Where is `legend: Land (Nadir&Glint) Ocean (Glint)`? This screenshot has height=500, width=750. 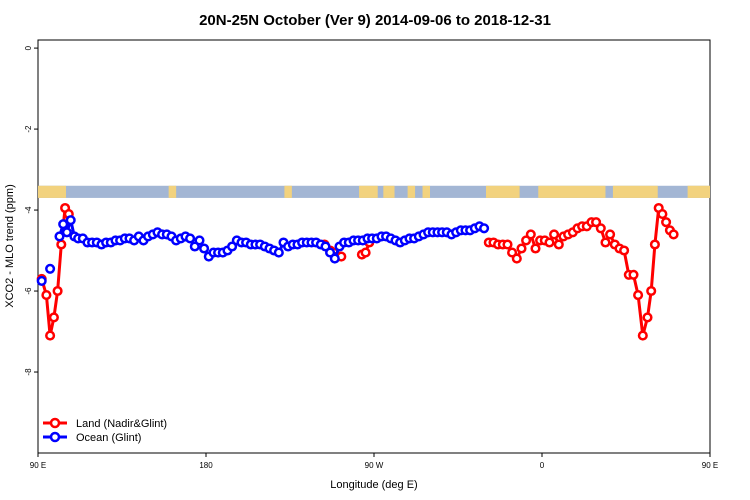 legend: Land (Nadir&Glint) Ocean (Glint) is located at coordinates (105, 430).